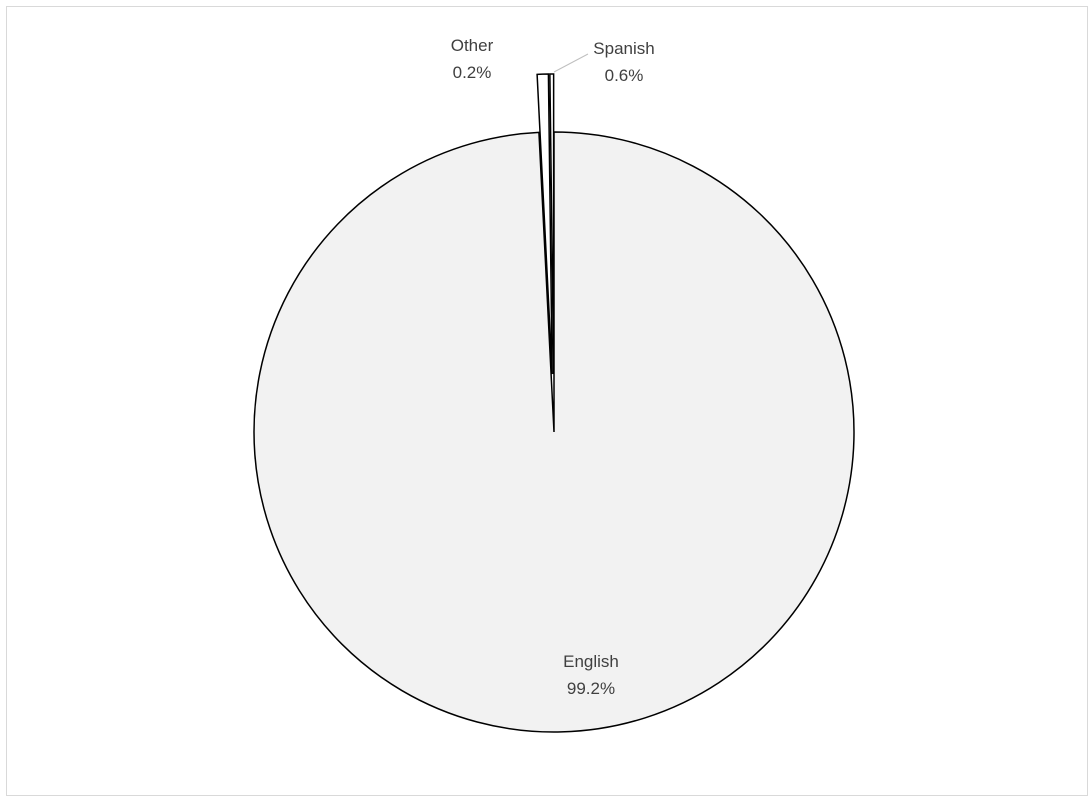  What do you see at coordinates (552, 224) in the screenshot?
I see `pie-slice-other` at bounding box center [552, 224].